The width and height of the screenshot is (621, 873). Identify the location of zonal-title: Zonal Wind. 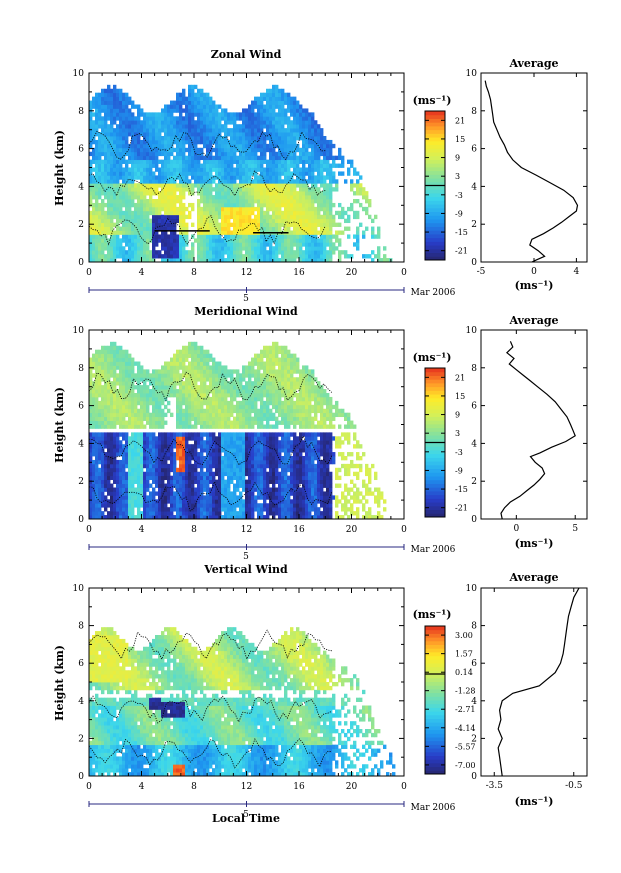
(246, 54).